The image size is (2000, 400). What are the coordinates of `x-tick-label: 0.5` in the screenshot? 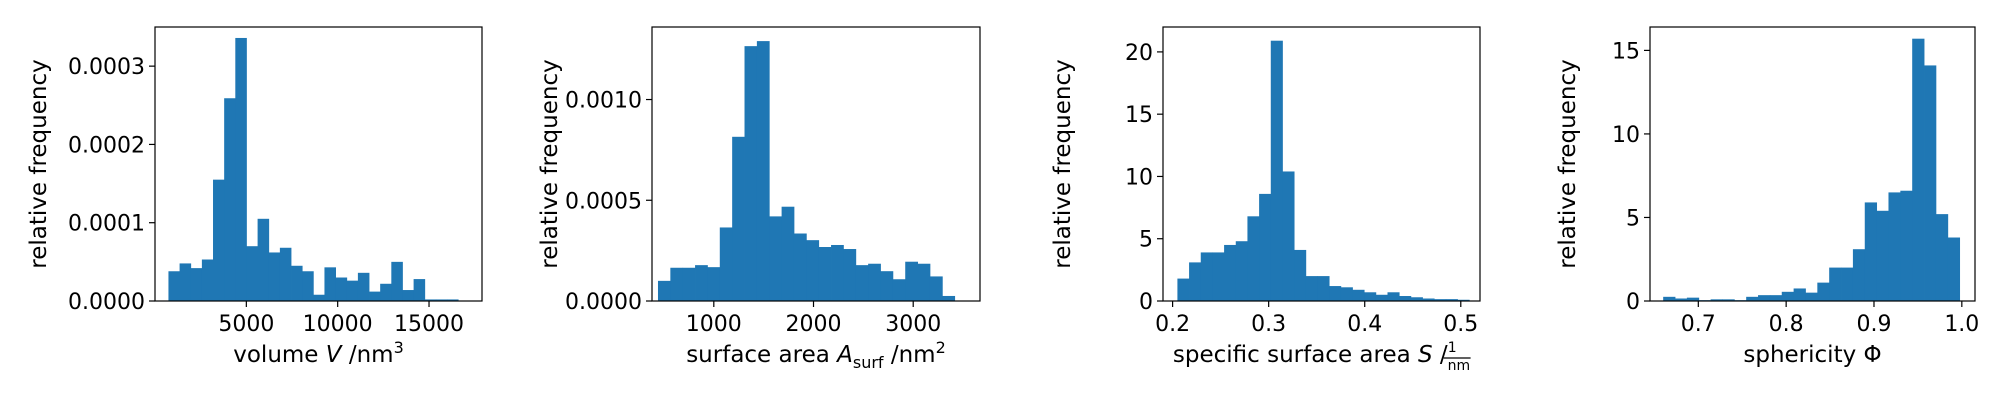 It's located at (1460, 324).